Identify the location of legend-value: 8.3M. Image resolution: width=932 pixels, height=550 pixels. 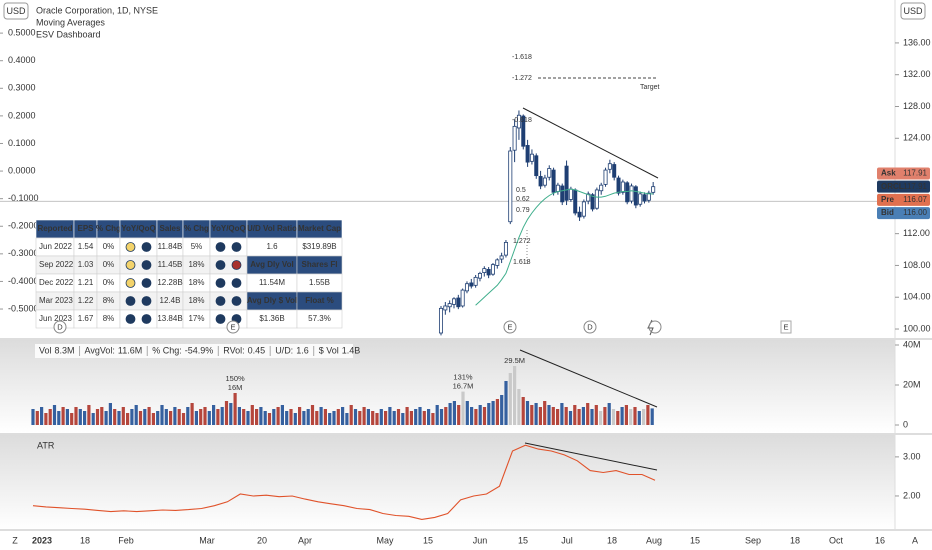
(65, 350).